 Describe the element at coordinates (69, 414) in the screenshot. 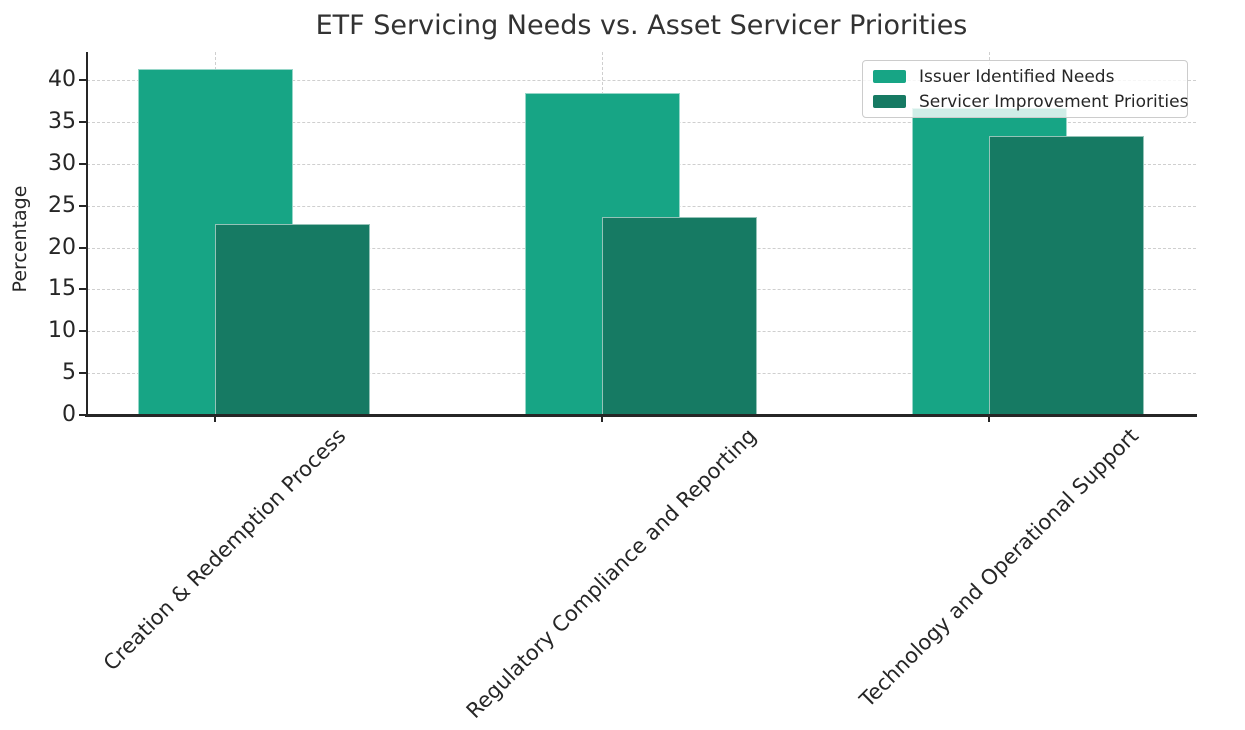

I see `y-tick-label: 0` at that location.